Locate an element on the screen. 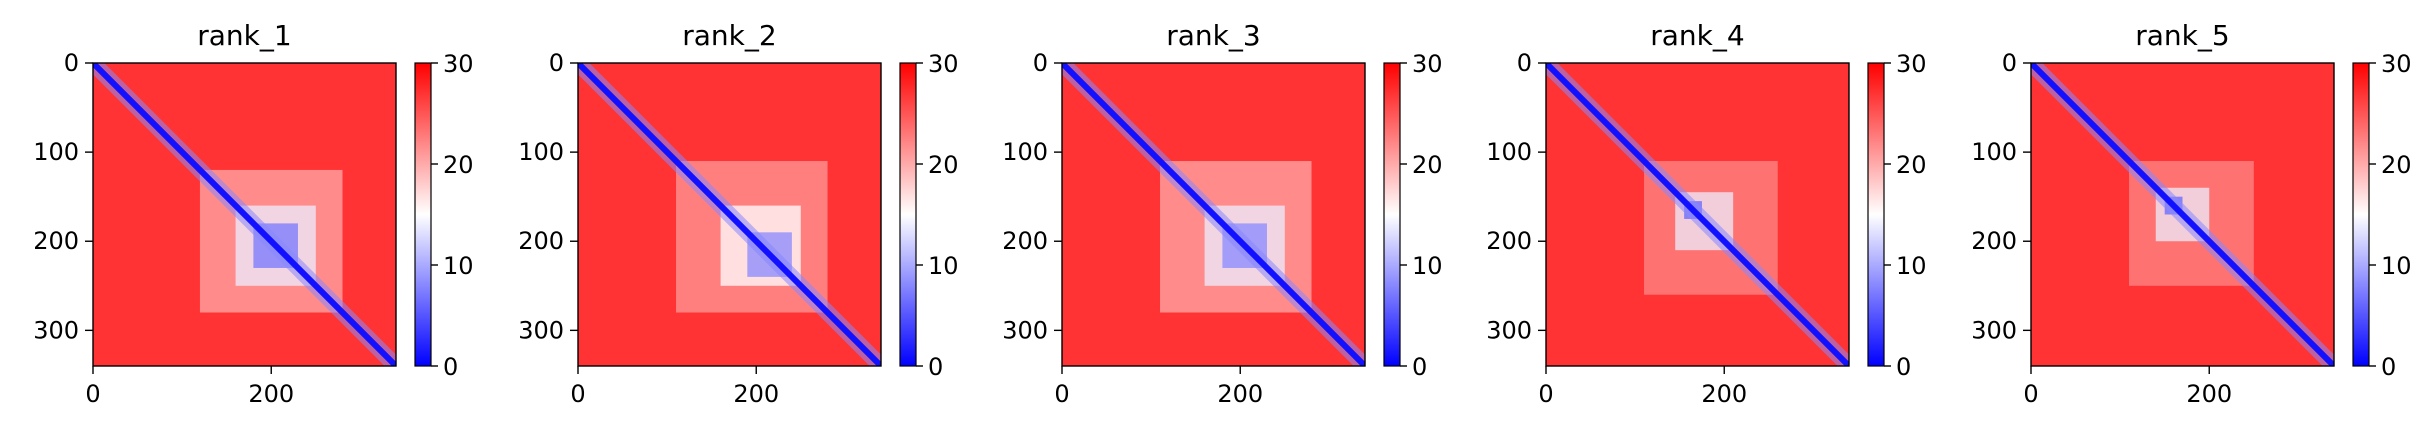 This screenshot has width=2428, height=432. panel-title: rank_5 is located at coordinates (2182, 35).